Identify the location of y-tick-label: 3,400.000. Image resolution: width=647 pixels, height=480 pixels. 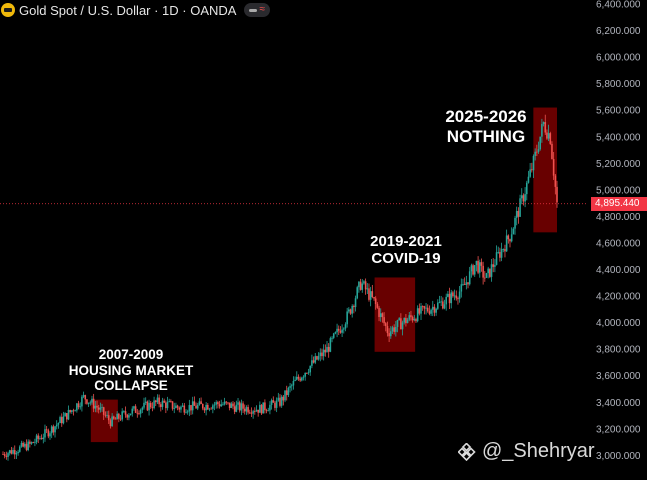
(618, 403).